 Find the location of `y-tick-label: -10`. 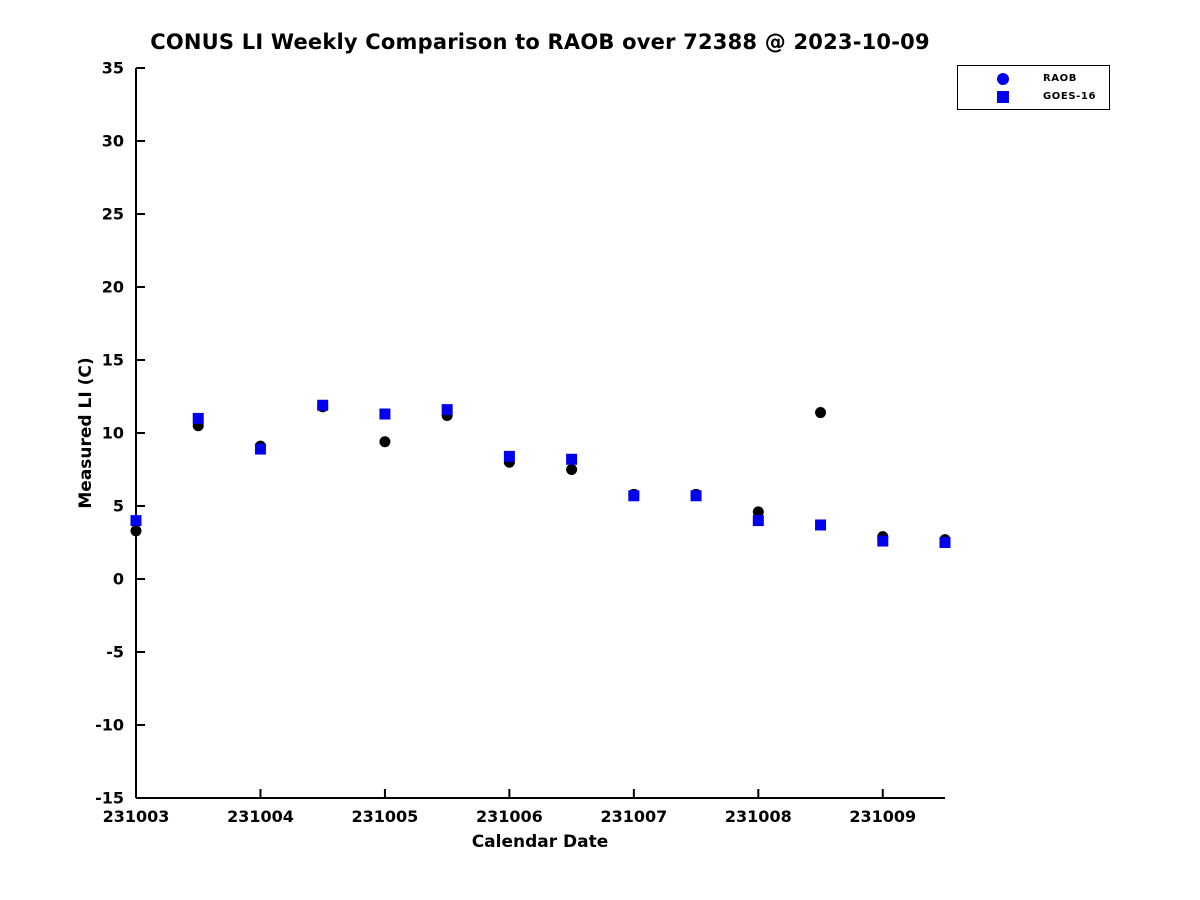

y-tick-label: -10 is located at coordinates (109, 725).